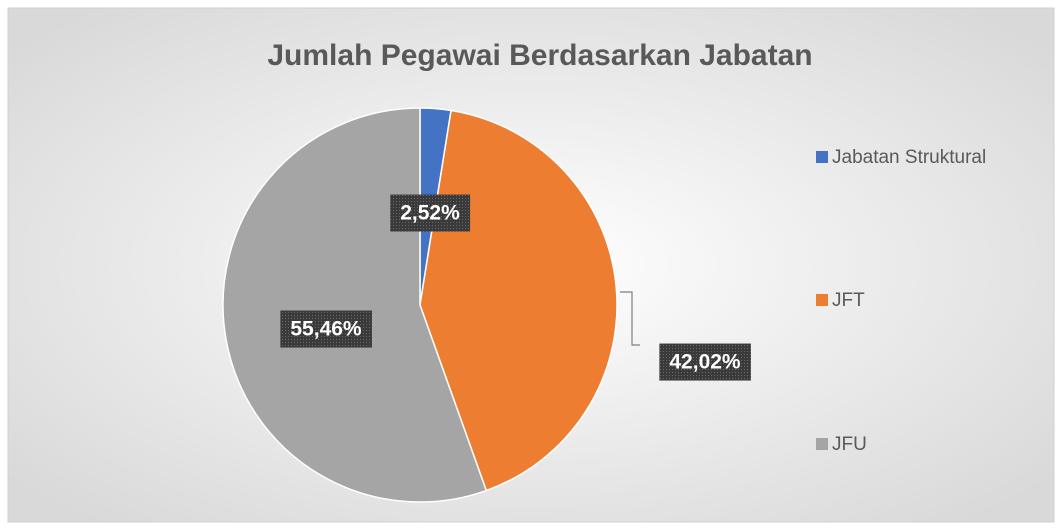 This screenshot has width=1062, height=531. I want to click on data-label: 2,52%, so click(430, 213).